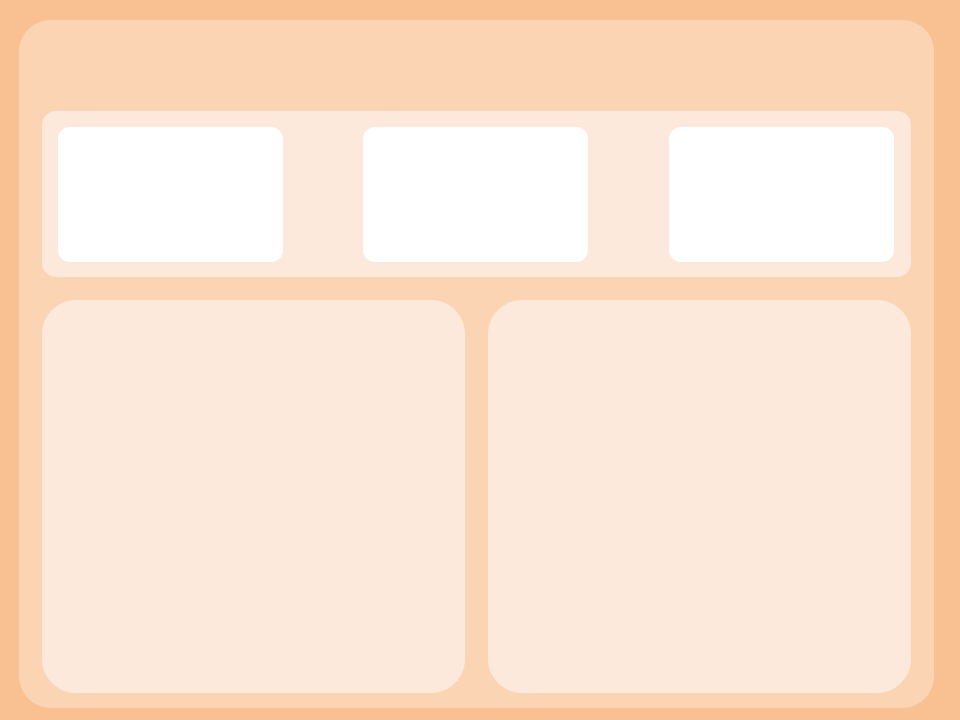 This screenshot has height=720, width=960. I want to click on app-header, so click(476, 65).